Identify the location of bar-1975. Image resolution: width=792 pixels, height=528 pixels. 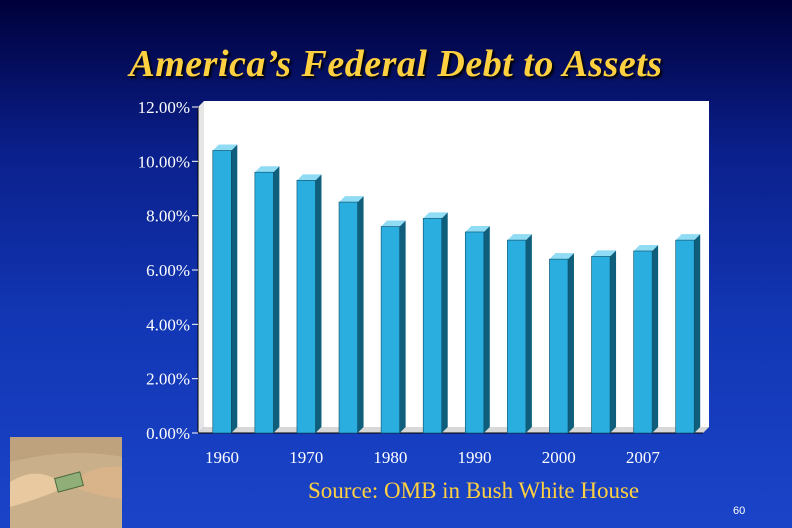
(351, 315).